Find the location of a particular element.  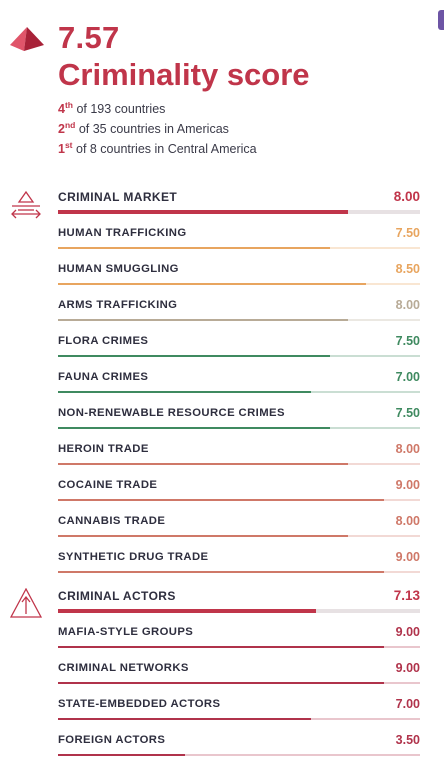

non-renewable-resource-crimes-value: 7.50 is located at coordinates (407, 413).